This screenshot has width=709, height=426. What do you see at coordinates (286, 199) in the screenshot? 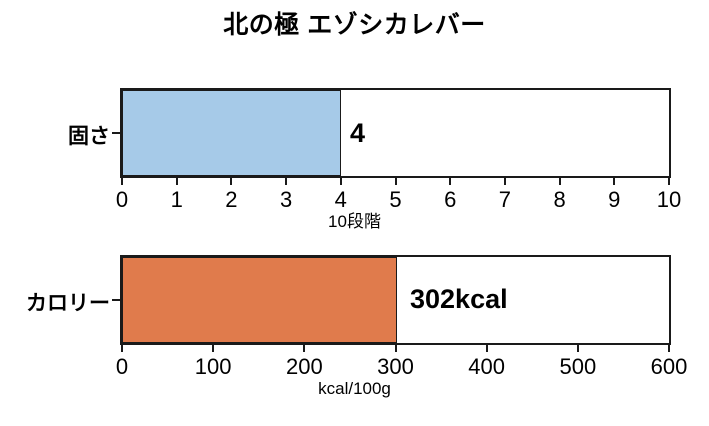
I see `x-tick-label: 3` at bounding box center [286, 199].